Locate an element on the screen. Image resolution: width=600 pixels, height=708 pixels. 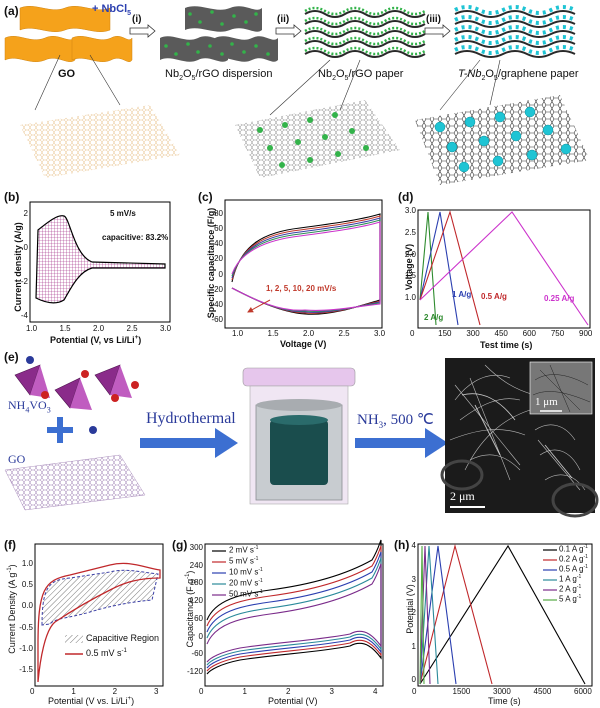
c-yt-tick: 80 is located at coordinates (218, 213).